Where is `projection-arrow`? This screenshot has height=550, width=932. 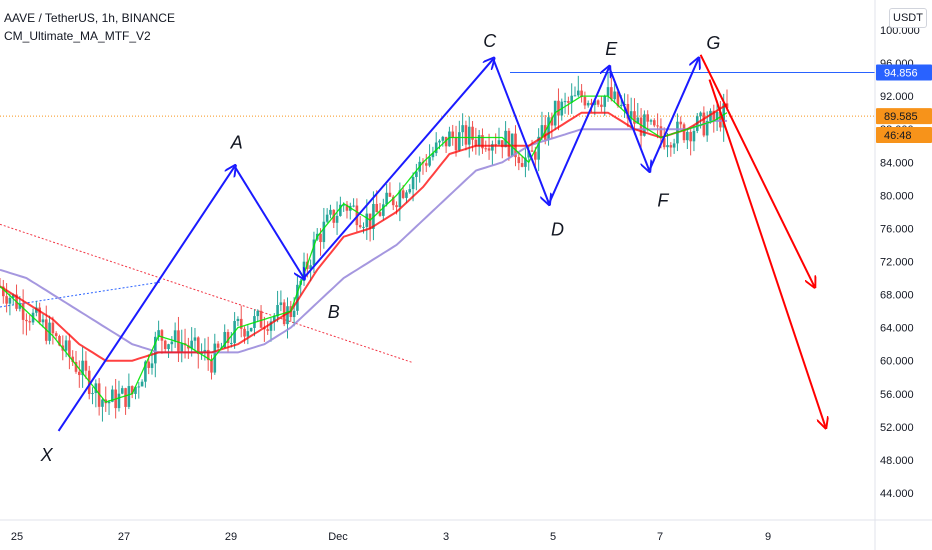
projection-arrow is located at coordinates (757, 170).